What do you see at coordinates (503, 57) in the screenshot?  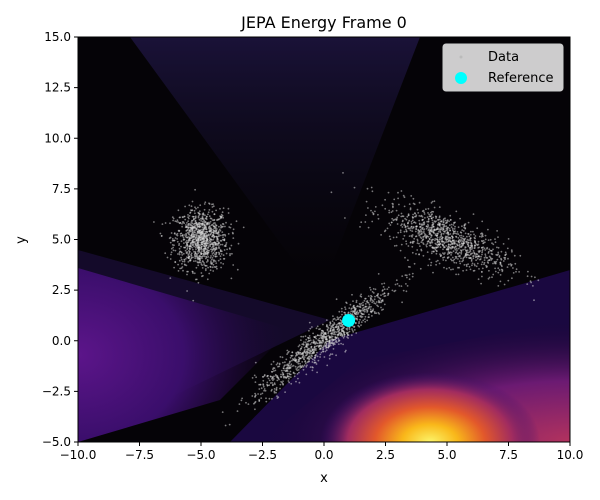 I see `legend-data-label: Data` at bounding box center [503, 57].